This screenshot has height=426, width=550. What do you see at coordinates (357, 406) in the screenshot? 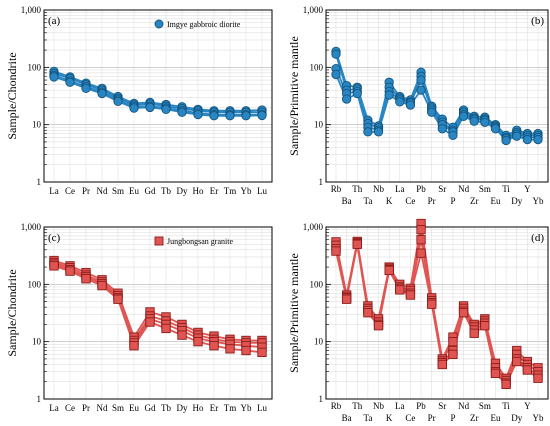
I see `x-tick-label: Th` at bounding box center [357, 406].